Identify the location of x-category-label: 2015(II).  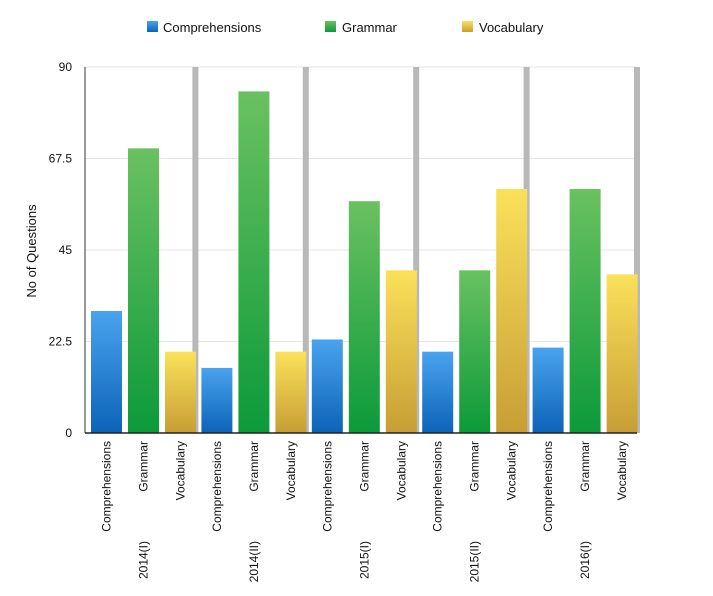
(475, 561).